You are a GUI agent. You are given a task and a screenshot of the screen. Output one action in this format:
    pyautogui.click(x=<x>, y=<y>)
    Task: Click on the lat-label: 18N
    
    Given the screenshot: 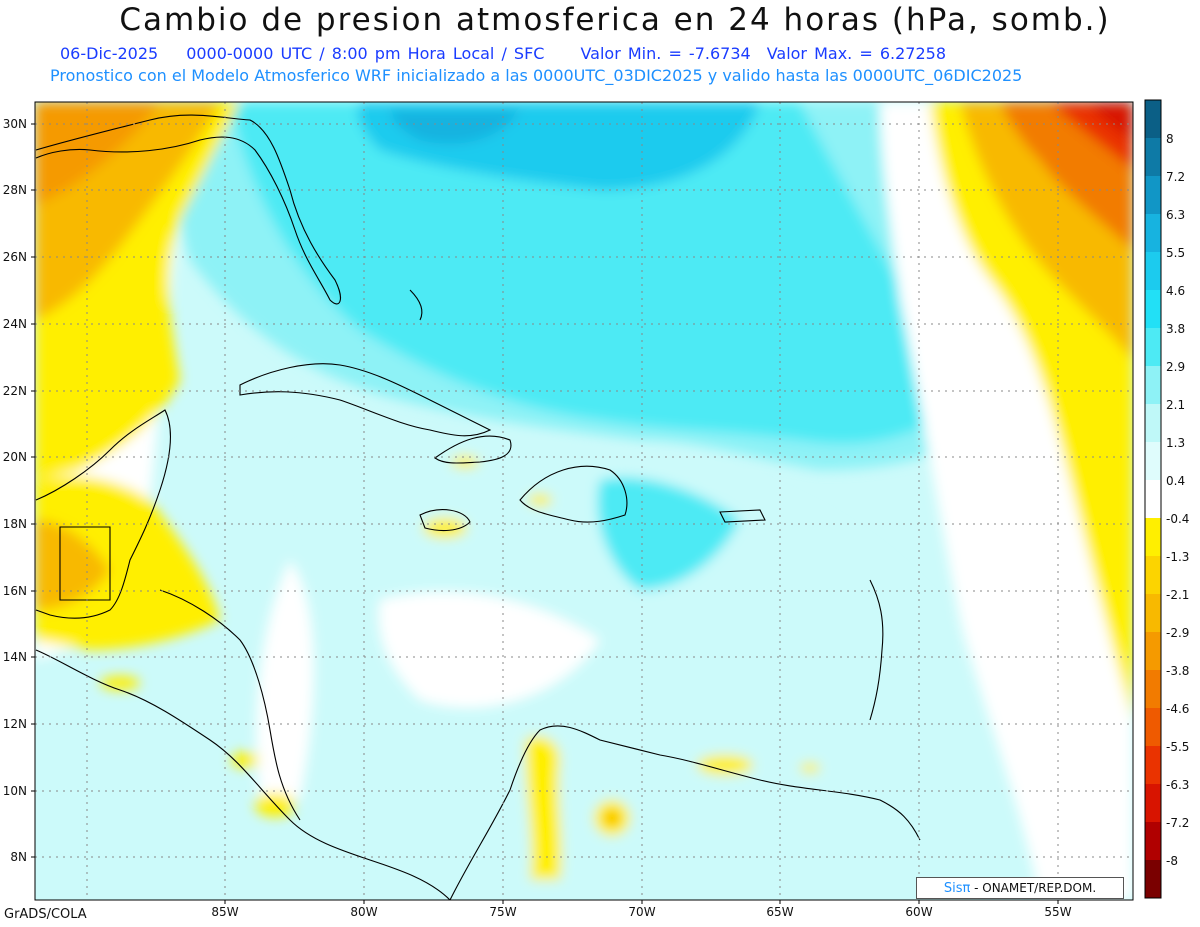 What is the action you would take?
    pyautogui.click(x=15, y=524)
    